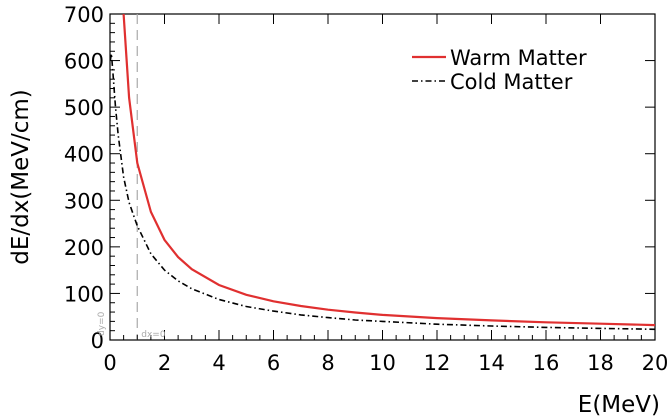  I want to click on annotation-dx: dx=0, so click(153, 335).